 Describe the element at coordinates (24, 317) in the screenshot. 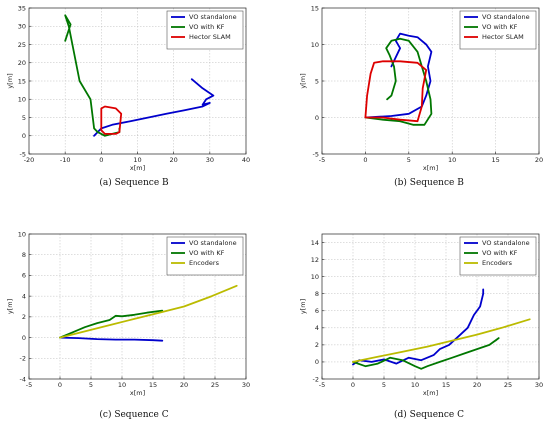

I see `y-tick-label: 2` at that location.